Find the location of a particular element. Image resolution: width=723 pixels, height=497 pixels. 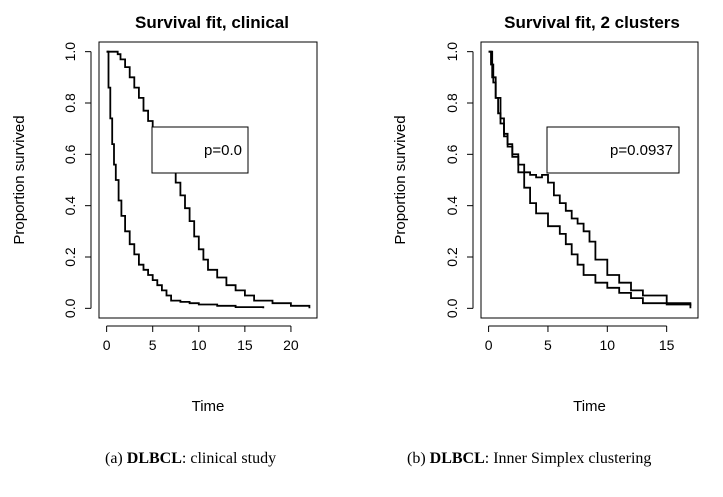

chart-title: Survival fit, clinical is located at coordinates (212, 22).